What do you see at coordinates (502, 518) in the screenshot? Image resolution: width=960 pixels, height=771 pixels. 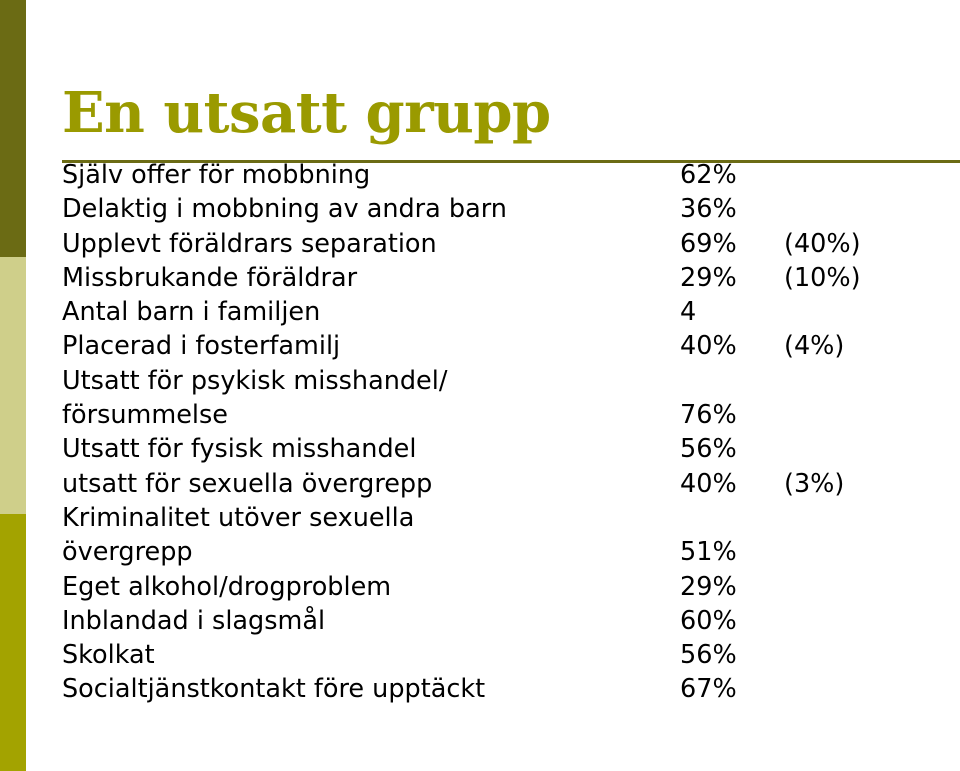 I see `list-item: Kriminalitet utöver sexuella` at bounding box center [502, 518].